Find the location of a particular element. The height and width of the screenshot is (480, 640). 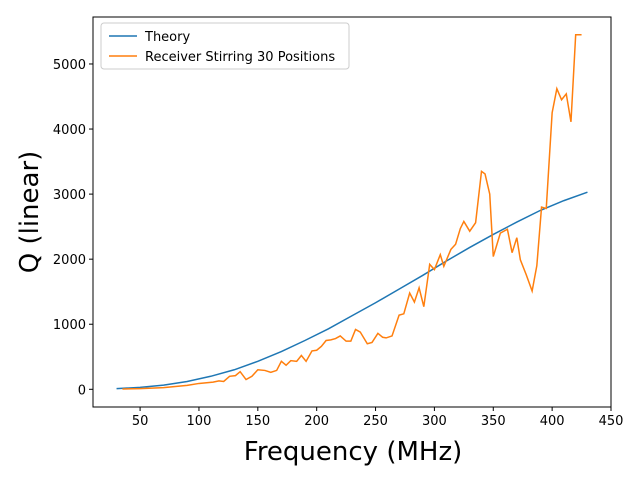

y-tick-label: 1000 is located at coordinates (69, 325).